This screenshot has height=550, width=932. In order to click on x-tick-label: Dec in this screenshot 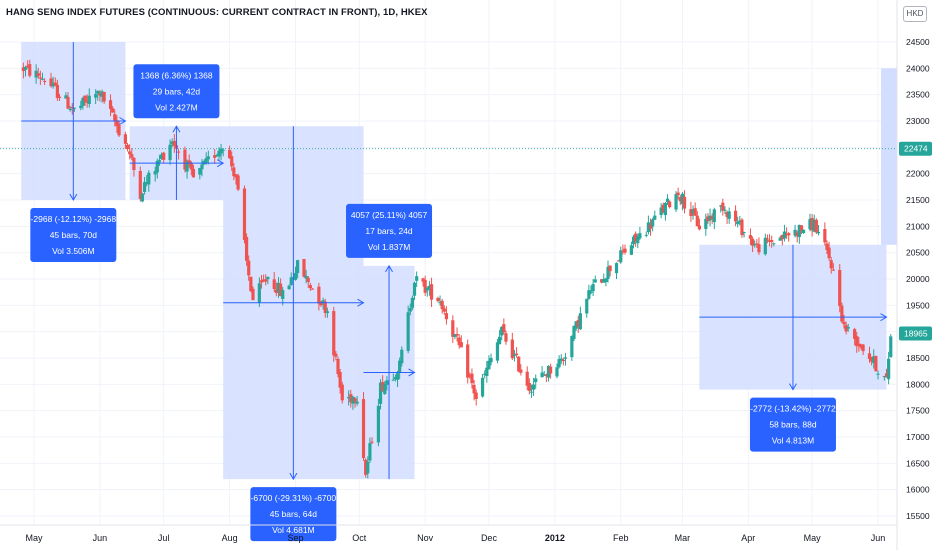, I will do `click(489, 538)`.